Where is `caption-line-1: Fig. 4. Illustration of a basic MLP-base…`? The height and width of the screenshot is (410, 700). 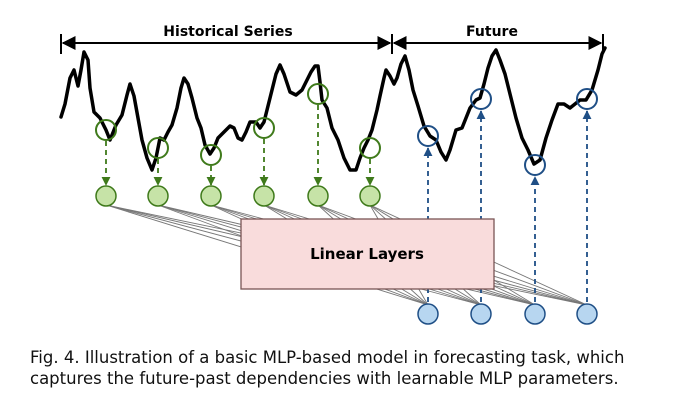
caption-line-1: Fig. 4. Illustration of a basic MLP-base… is located at coordinates (327, 357).